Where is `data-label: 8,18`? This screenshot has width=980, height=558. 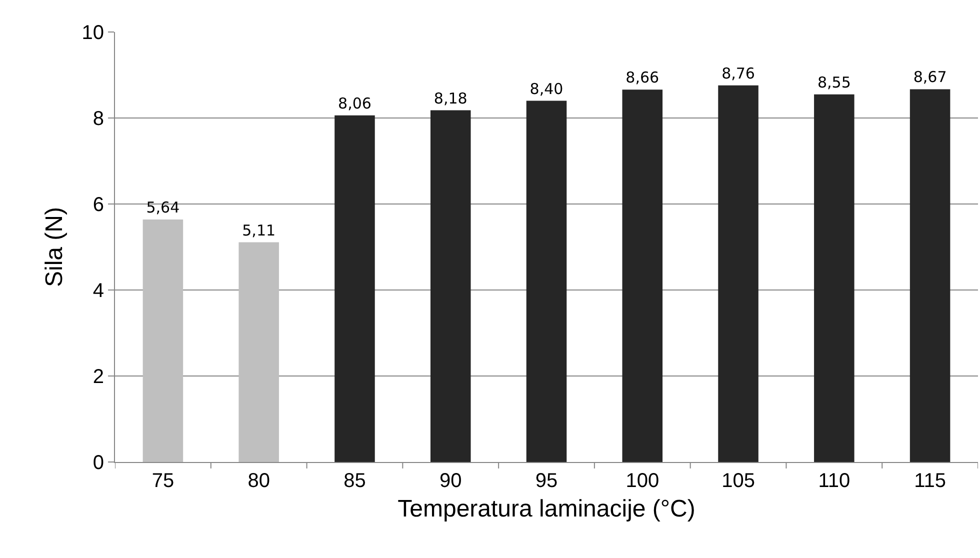
data-label: 8,18 is located at coordinates (451, 98).